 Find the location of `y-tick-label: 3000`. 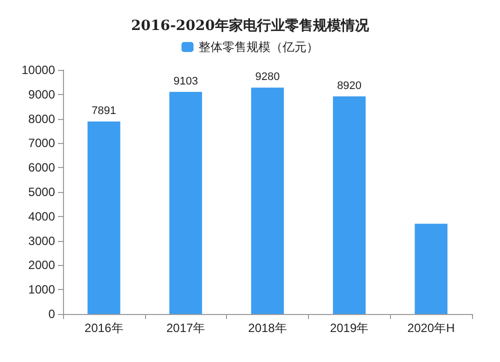

y-tick-label: 3000 is located at coordinates (42, 241).